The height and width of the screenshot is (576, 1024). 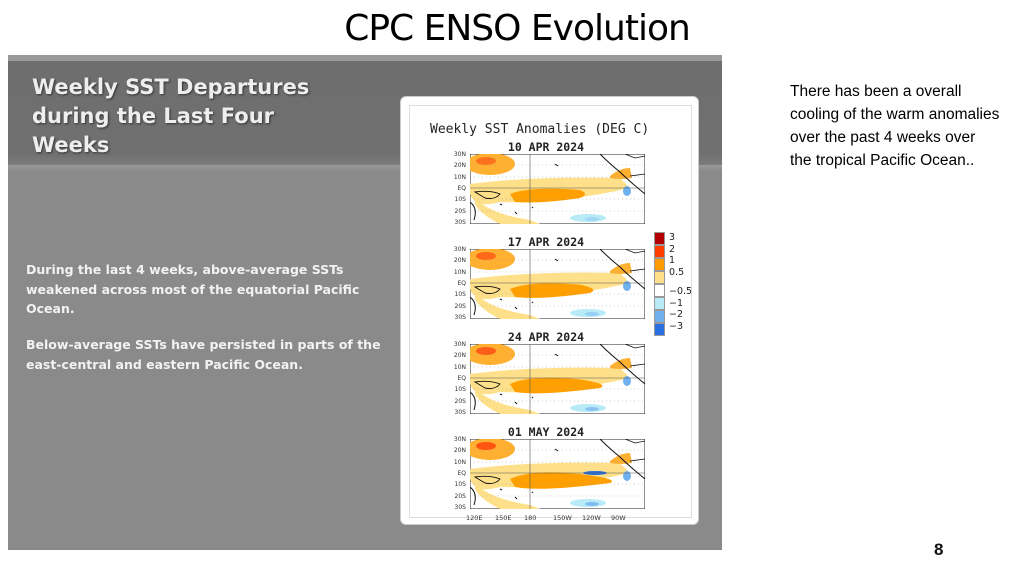 I want to click on figure-title: Weekly SST Anomalies (DEG C), so click(x=540, y=129).